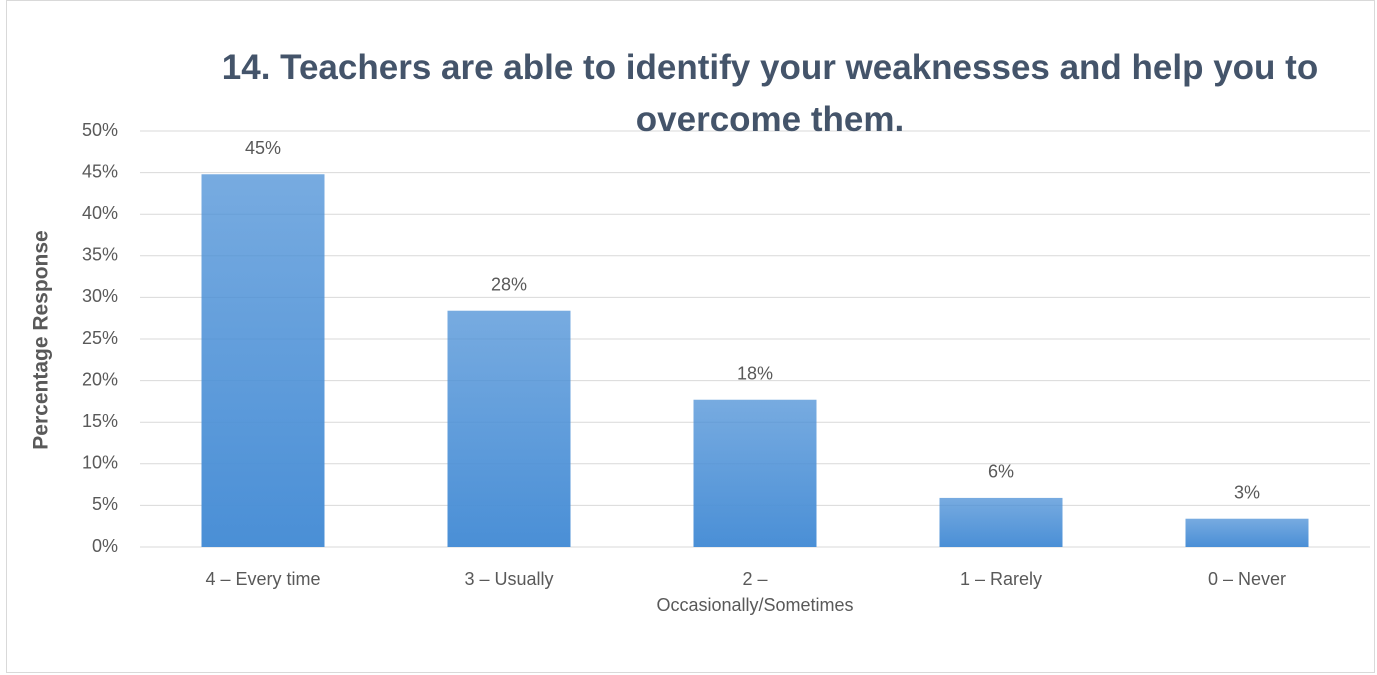 This screenshot has width=1377, height=675. I want to click on y-tick-label: 0%, so click(105, 546).